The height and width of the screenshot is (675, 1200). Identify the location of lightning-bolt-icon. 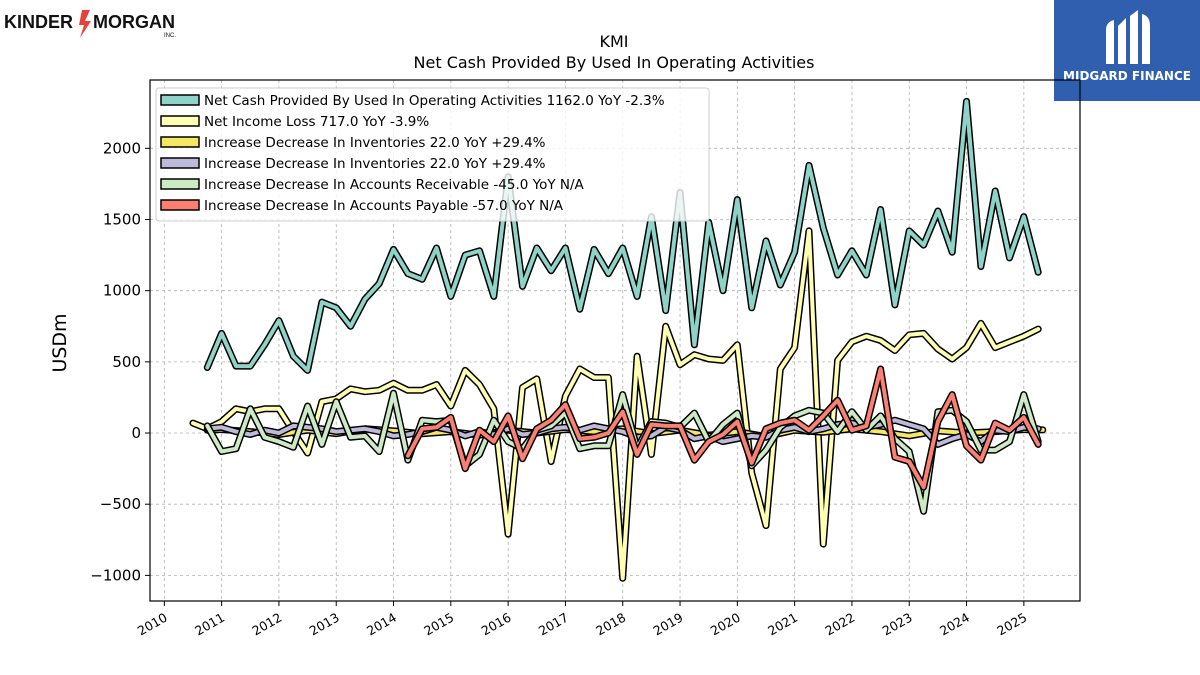
(85, 24).